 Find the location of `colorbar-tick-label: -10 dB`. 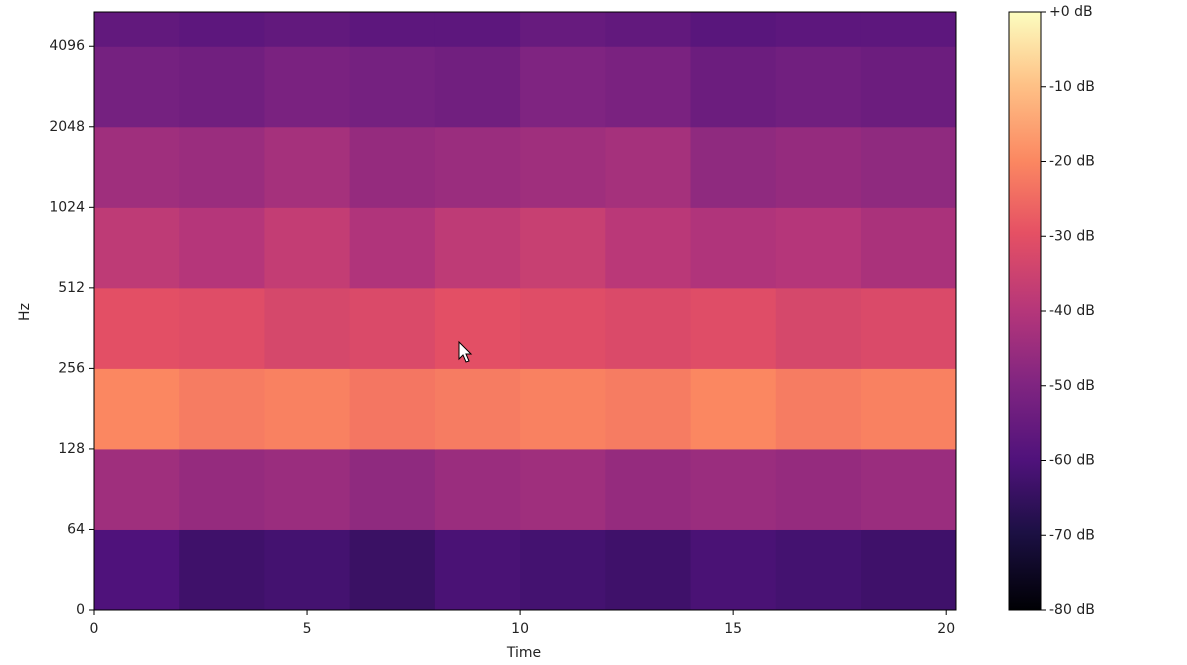

colorbar-tick-label: -10 dB is located at coordinates (1072, 87).